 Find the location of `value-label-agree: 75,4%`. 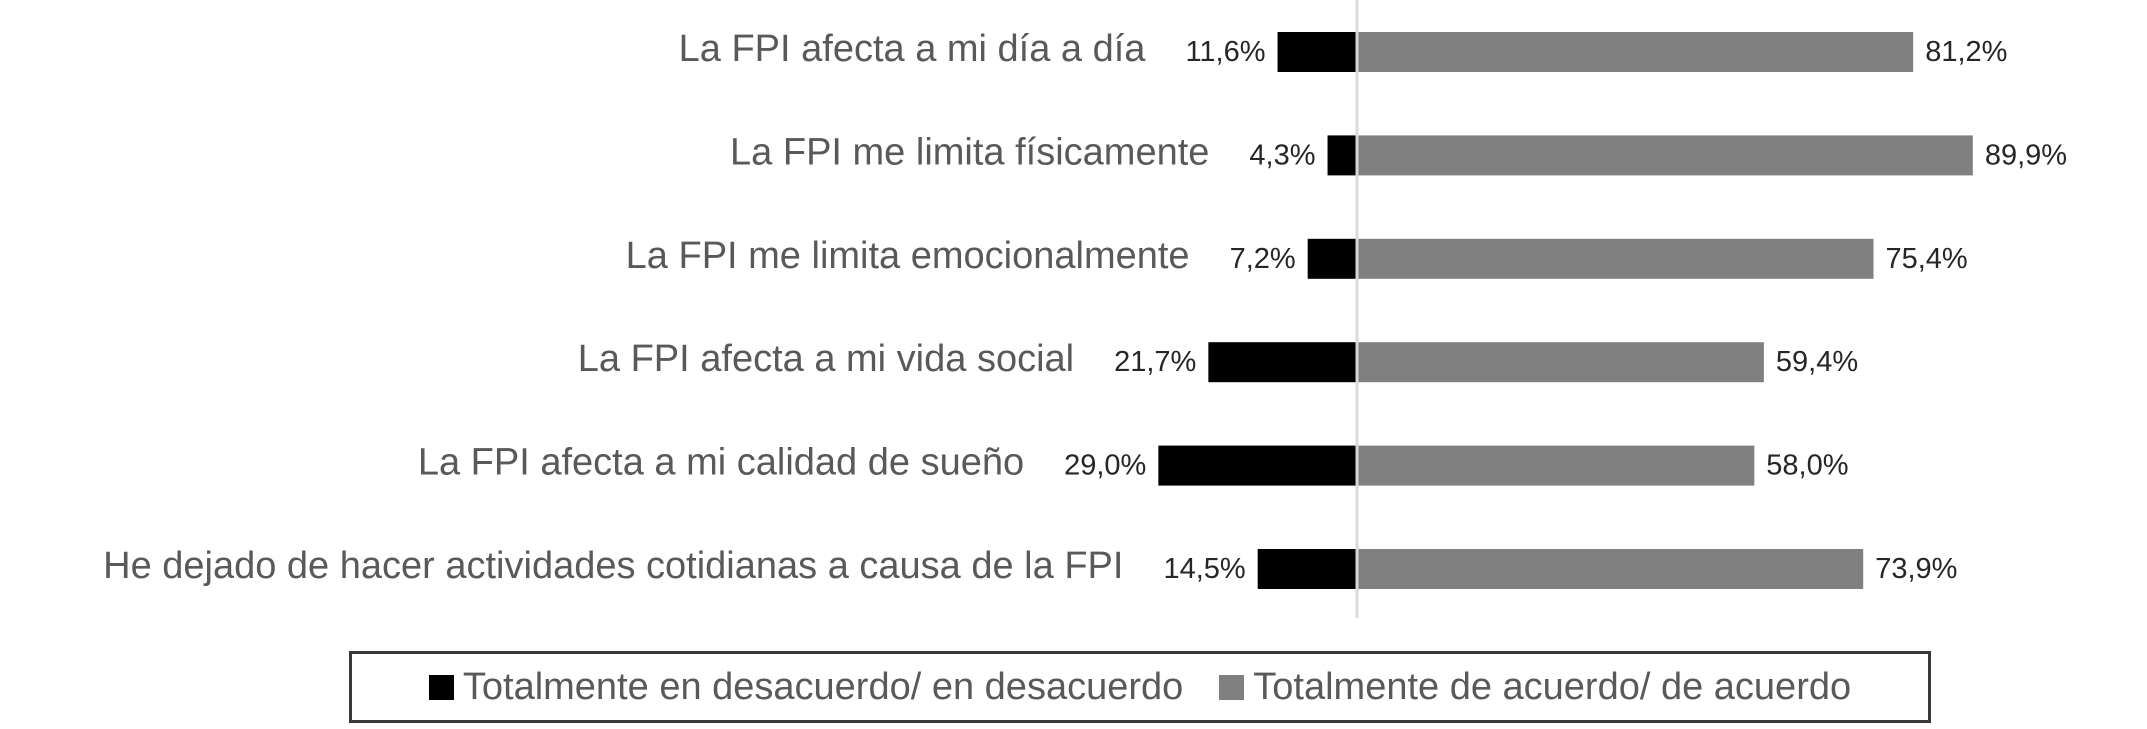

value-label-agree: 75,4% is located at coordinates (1926, 259).